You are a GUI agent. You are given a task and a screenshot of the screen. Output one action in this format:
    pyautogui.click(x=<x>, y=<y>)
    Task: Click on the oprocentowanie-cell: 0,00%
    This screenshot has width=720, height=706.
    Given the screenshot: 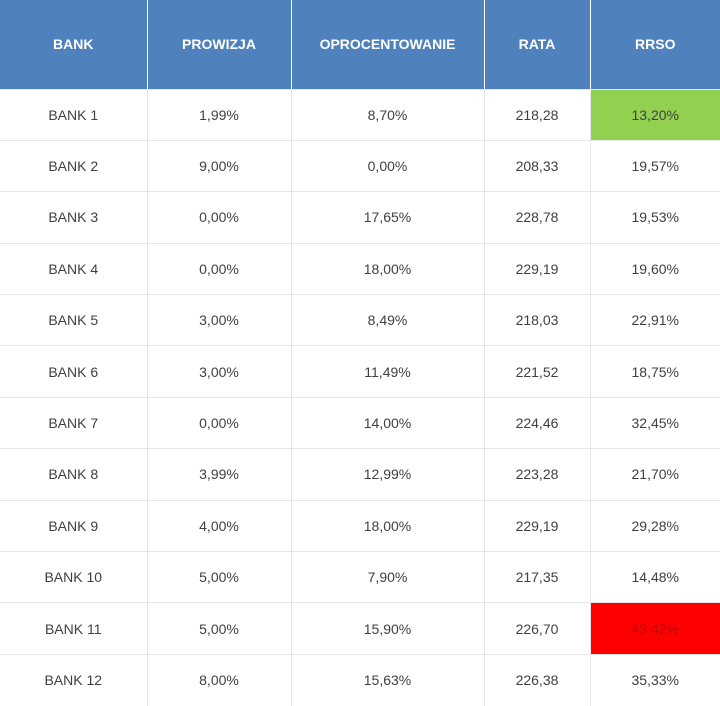 What is the action you would take?
    pyautogui.click(x=387, y=166)
    